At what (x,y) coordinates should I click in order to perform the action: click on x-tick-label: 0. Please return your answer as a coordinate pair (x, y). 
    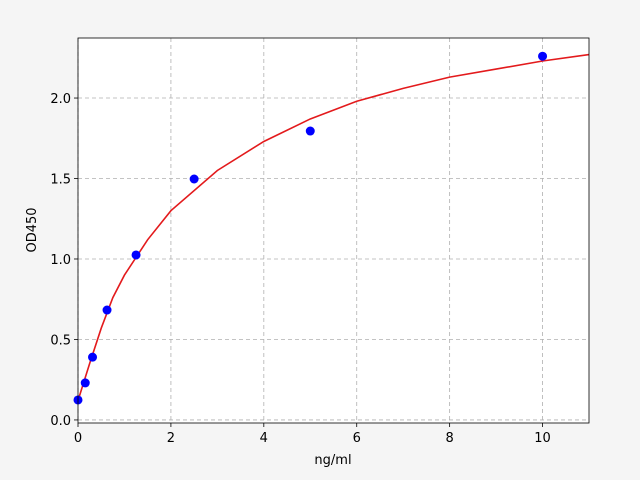
    Looking at the image, I should click on (78, 438).